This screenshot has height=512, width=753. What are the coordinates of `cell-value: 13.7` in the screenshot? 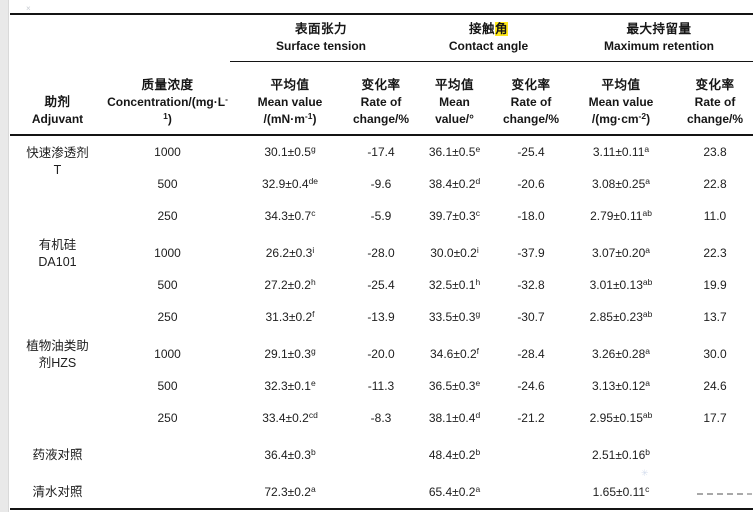 It's located at (715, 316).